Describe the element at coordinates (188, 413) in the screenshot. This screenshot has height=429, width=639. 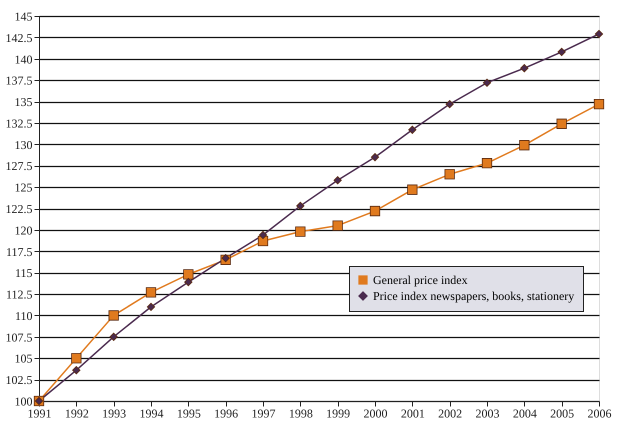
I see `x-tick-label: 1995` at that location.